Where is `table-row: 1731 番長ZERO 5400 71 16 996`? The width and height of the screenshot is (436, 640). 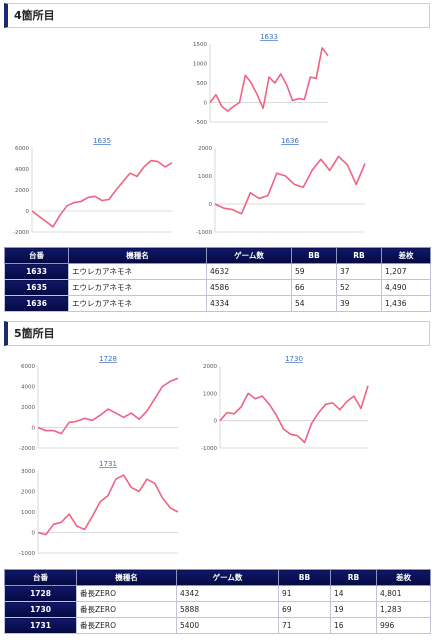
table-row: 1731 番長ZERO 5400 71 16 996 is located at coordinates (217, 625).